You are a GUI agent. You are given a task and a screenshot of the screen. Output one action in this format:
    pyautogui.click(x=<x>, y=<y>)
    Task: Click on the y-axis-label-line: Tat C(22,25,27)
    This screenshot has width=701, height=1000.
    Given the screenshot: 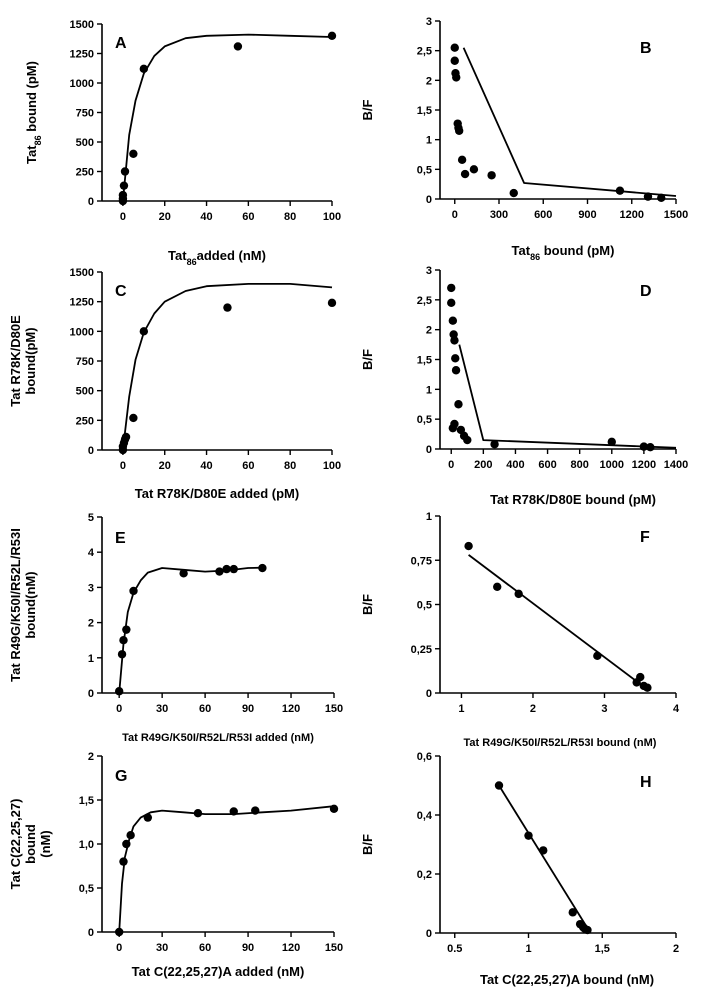 What is the action you would take?
    pyautogui.click(x=15, y=844)
    